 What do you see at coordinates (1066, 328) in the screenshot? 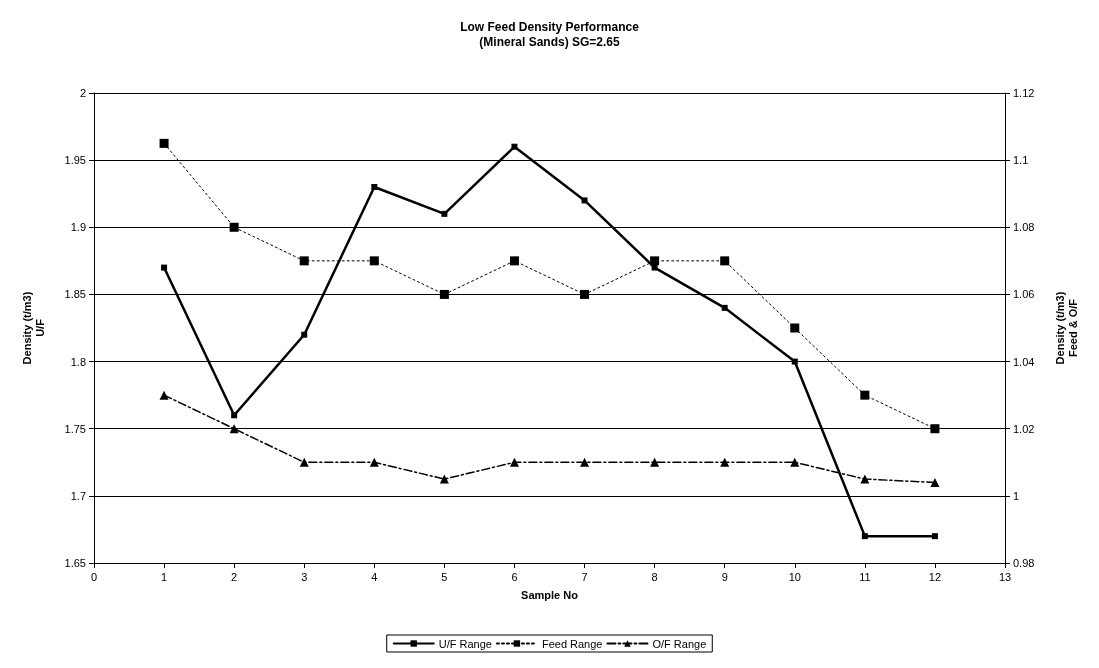
I see `y2-axis-title: Density (t/m3) Feed & O/F` at bounding box center [1066, 328].